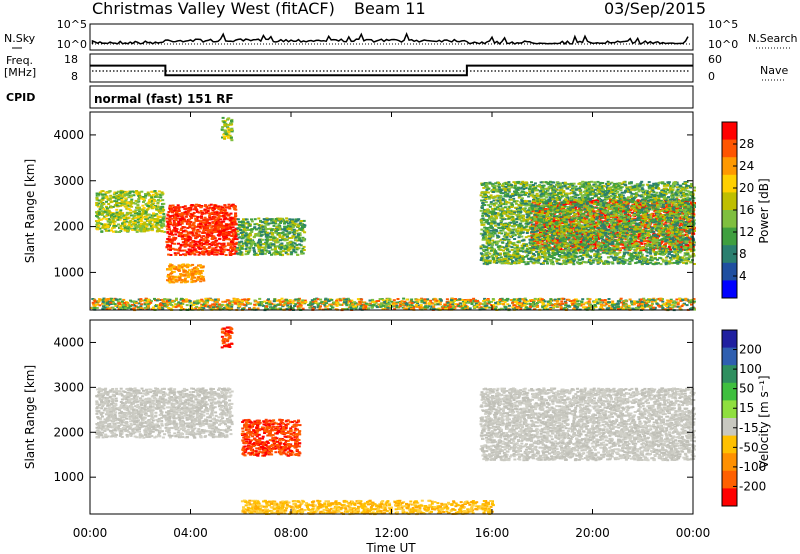 This screenshot has width=800, height=554. What do you see at coordinates (391, 37) in the screenshot?
I see `noise-strip-frame` at bounding box center [391, 37].